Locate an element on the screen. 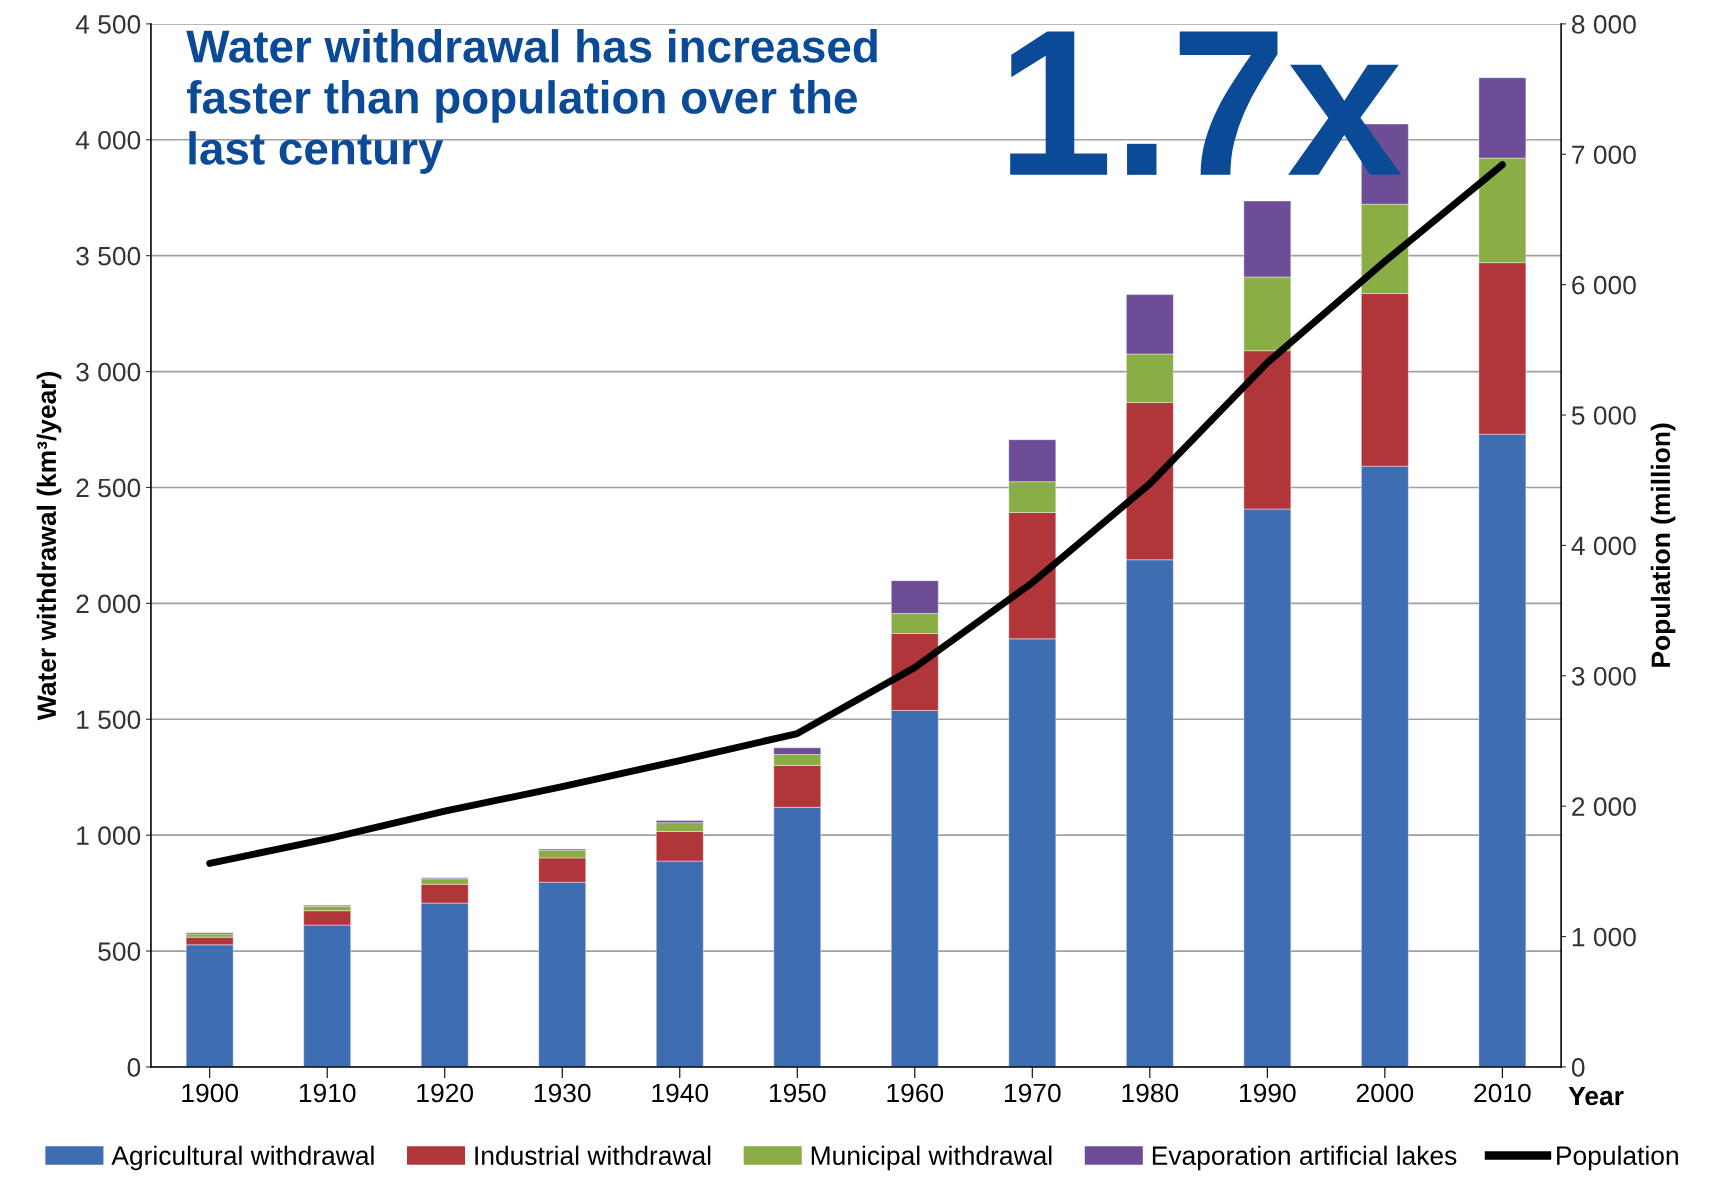  y2-tick-label: 8 000 is located at coordinates (1603, 24).